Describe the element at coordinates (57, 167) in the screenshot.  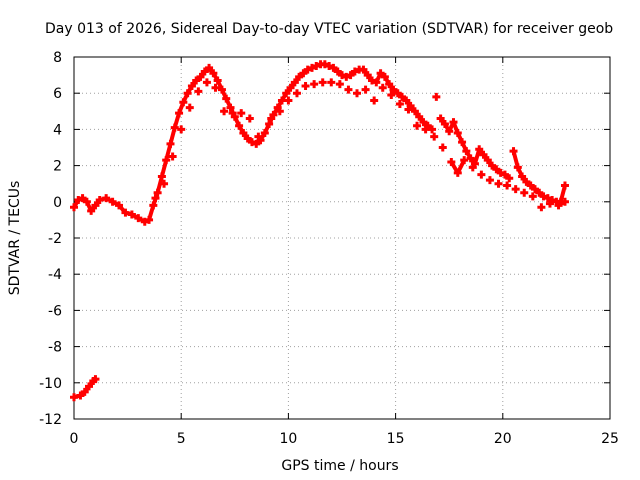
I see `y-tick-label: 2` at that location.